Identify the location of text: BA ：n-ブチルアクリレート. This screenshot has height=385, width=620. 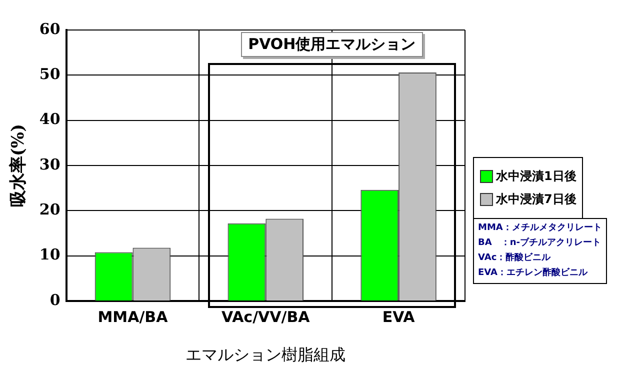
(540, 243).